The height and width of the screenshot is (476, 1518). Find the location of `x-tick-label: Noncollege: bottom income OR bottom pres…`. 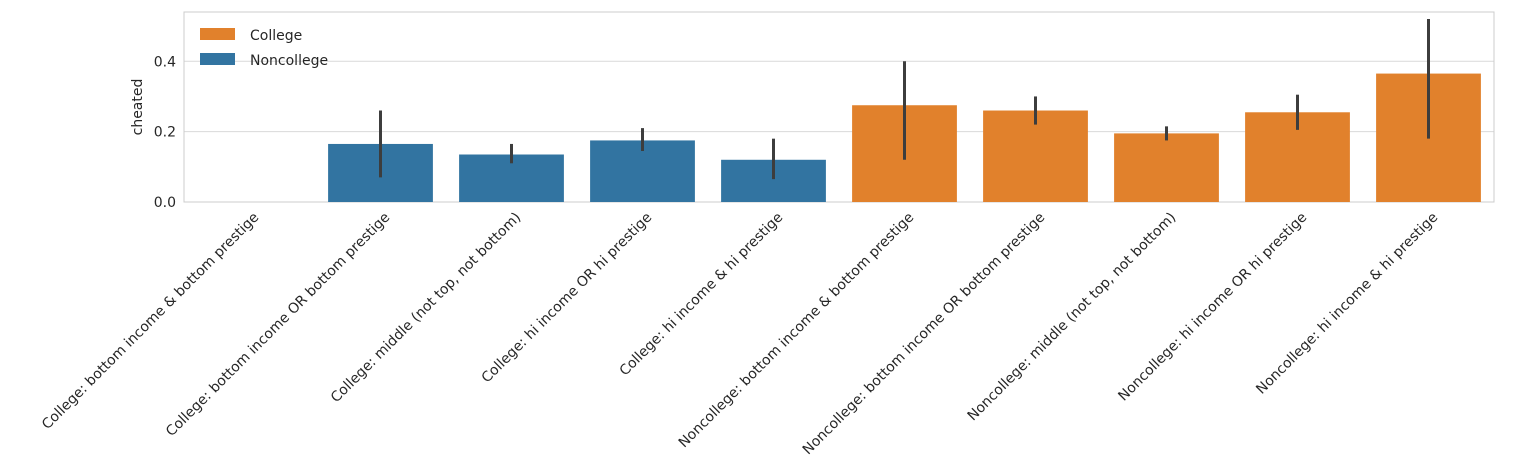

x-tick-label: Noncollege: bottom income OR bottom pres… is located at coordinates (924, 334).